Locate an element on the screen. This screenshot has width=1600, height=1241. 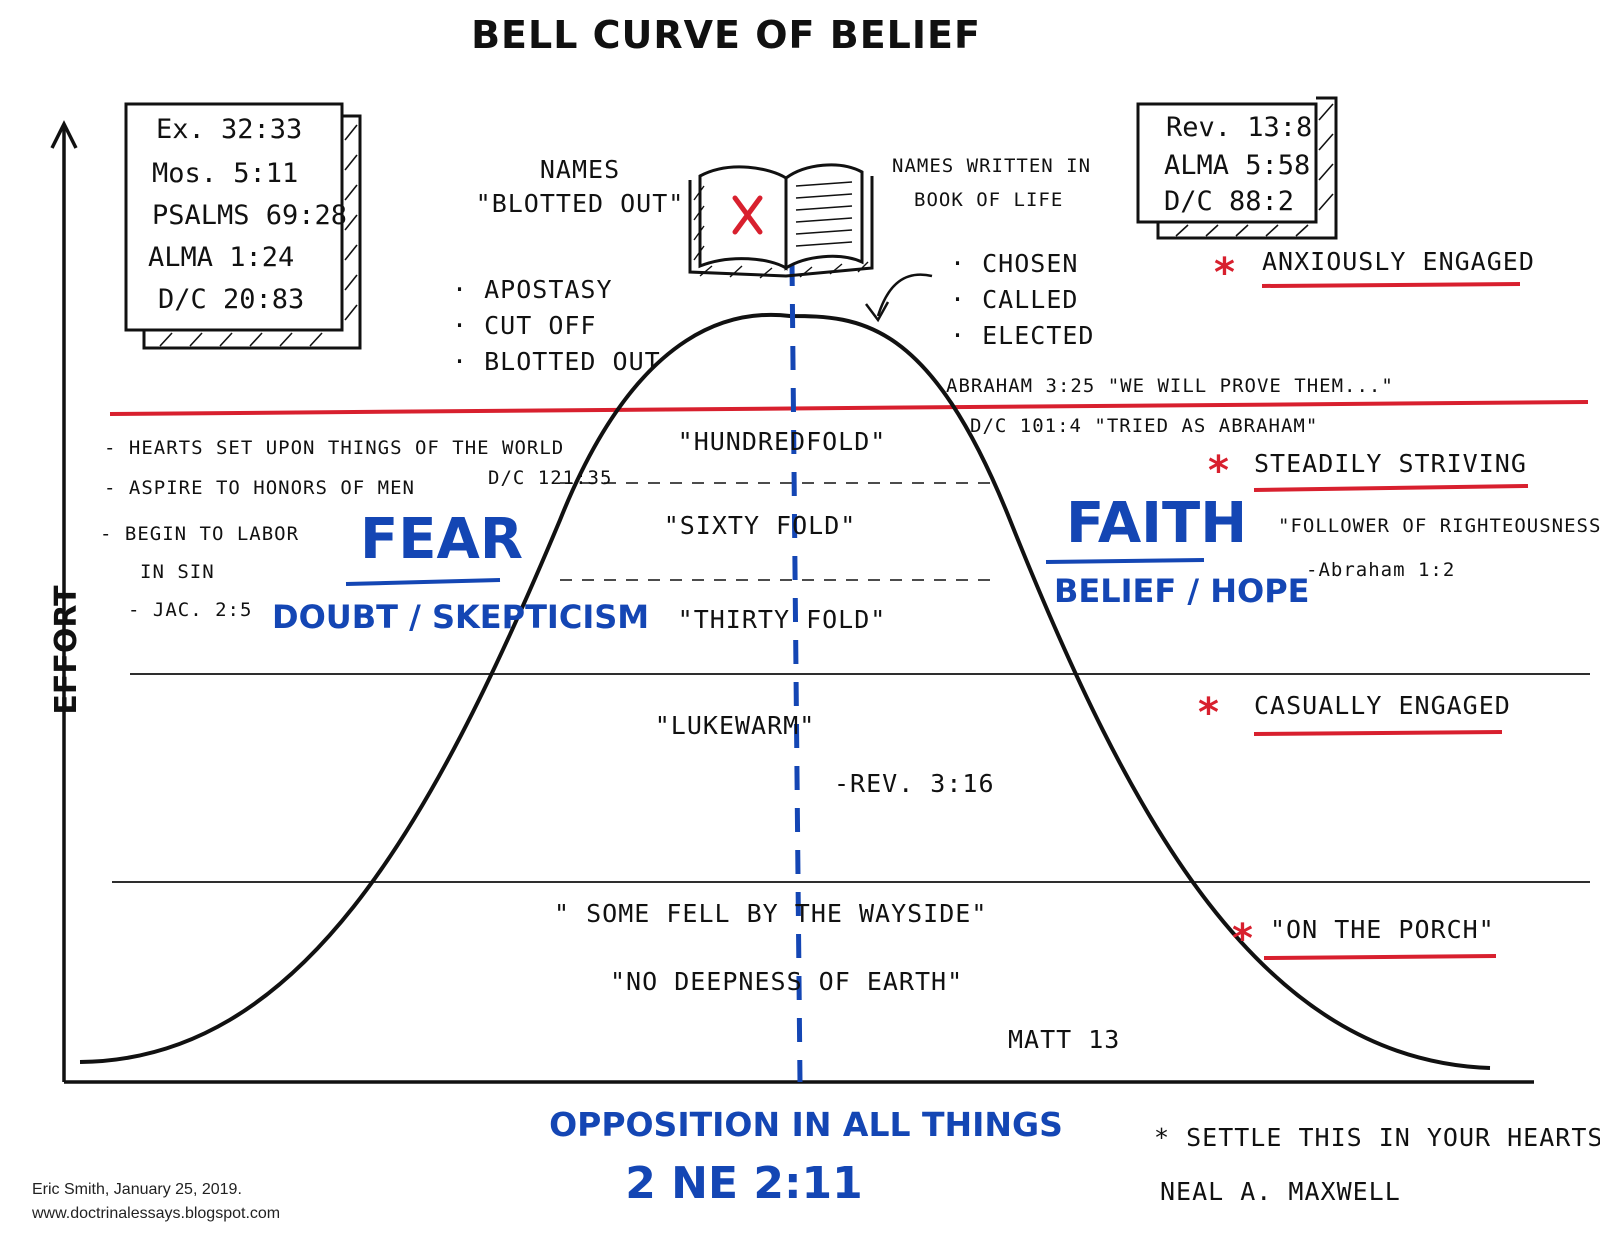
opposition-label: OPPOSITION IN ALL THINGS is located at coordinates (806, 1124).